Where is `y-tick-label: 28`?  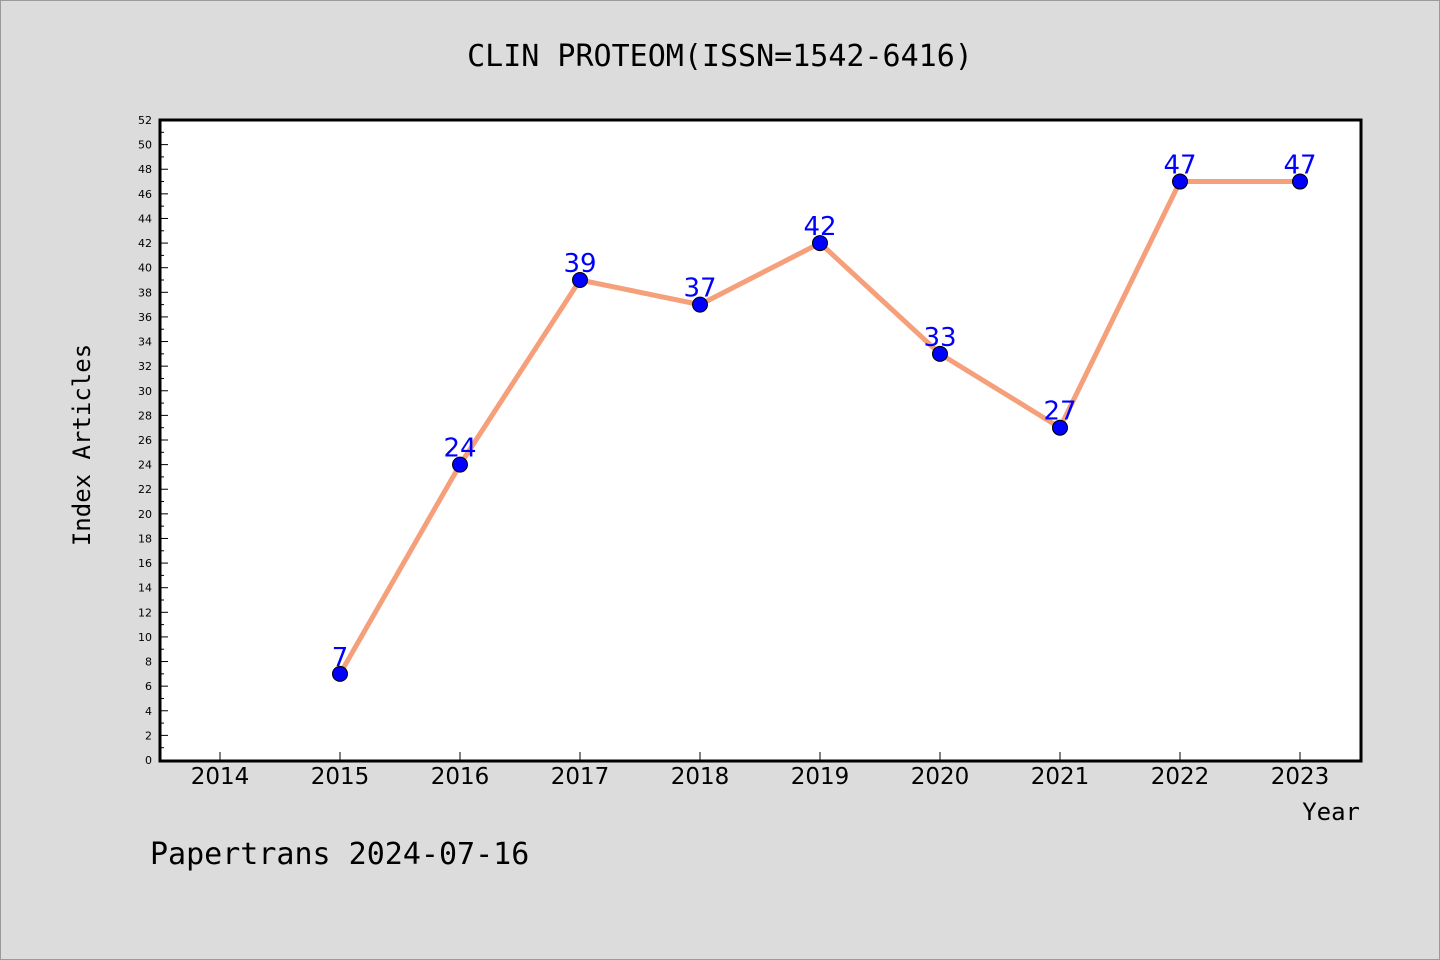
y-tick-label: 28 is located at coordinates (145, 415).